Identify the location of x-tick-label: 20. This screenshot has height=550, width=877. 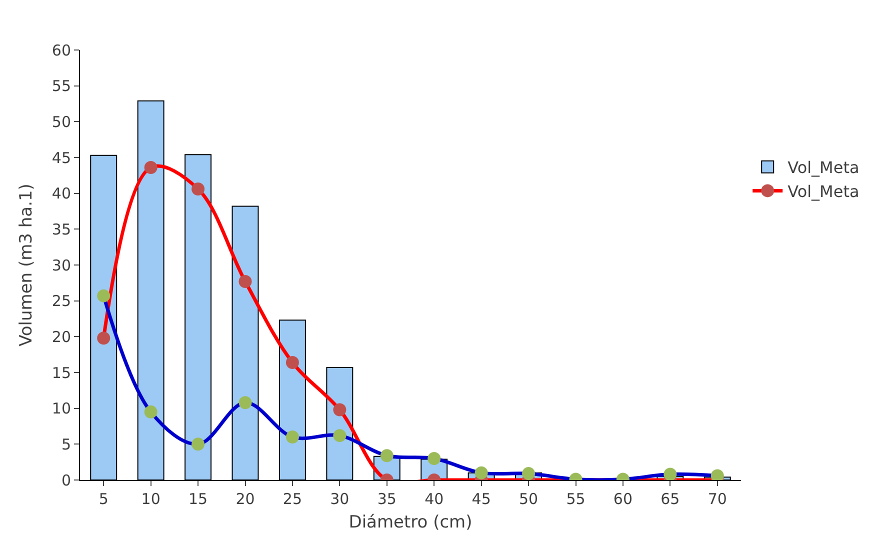
(245, 499).